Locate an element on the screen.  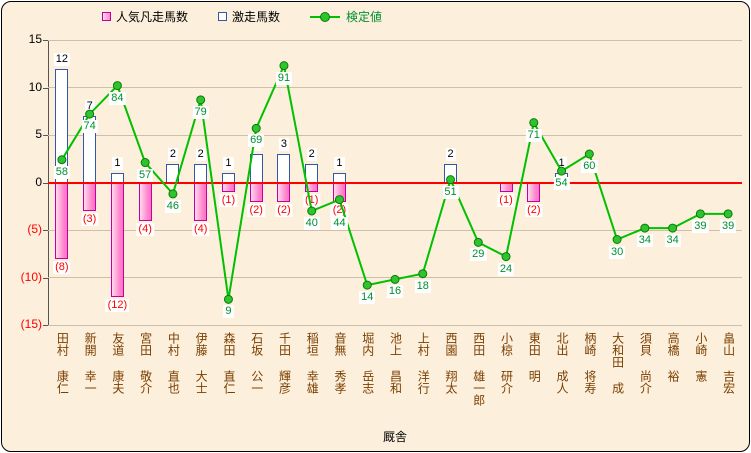
line-value-label: 44 is located at coordinates (339, 223).